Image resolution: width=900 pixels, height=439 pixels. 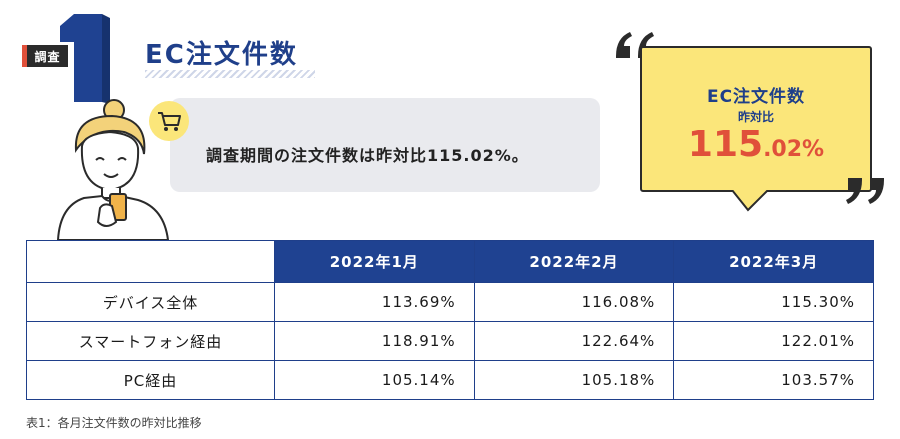 What do you see at coordinates (750, 201) in the screenshot?
I see `callout-tail` at bounding box center [750, 201].